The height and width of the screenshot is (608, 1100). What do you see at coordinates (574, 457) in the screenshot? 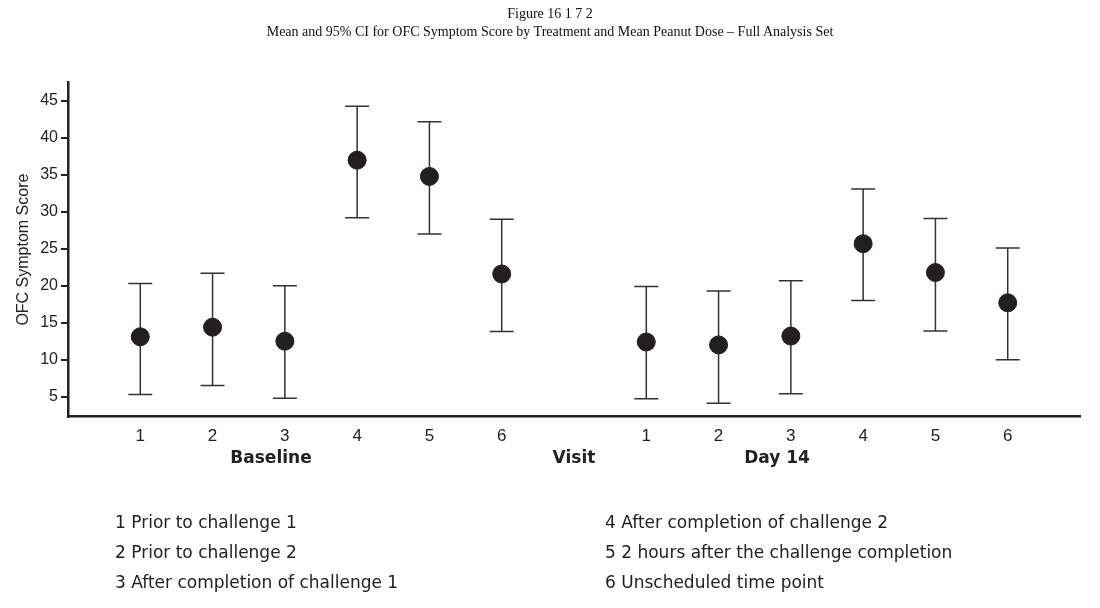
I see `x-axis-title: Visit` at bounding box center [574, 457].